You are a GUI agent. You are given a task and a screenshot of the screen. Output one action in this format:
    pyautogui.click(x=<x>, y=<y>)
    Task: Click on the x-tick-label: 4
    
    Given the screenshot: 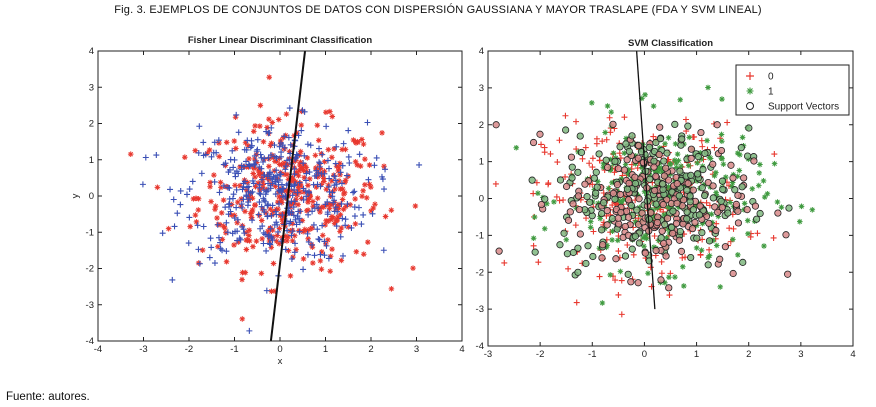 What is the action you would take?
    pyautogui.click(x=461, y=349)
    